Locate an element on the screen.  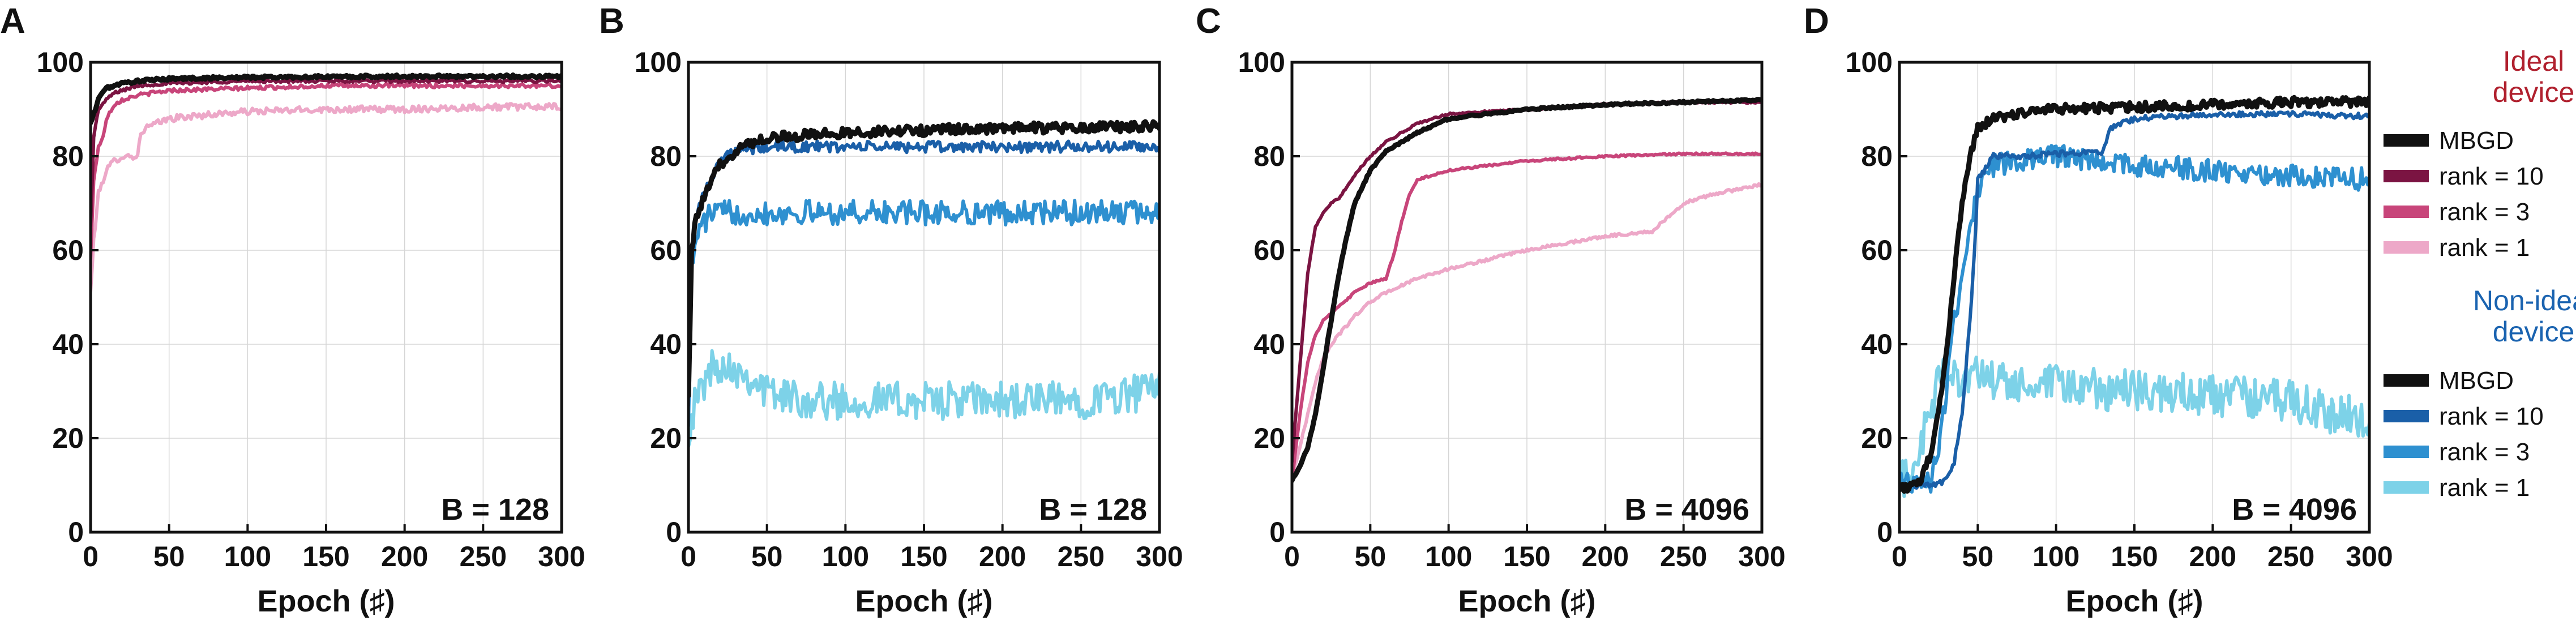
legend-nonideal-entries: MBGD rank = 10 rank = 3 rank = 1 is located at coordinates (2464, 434).